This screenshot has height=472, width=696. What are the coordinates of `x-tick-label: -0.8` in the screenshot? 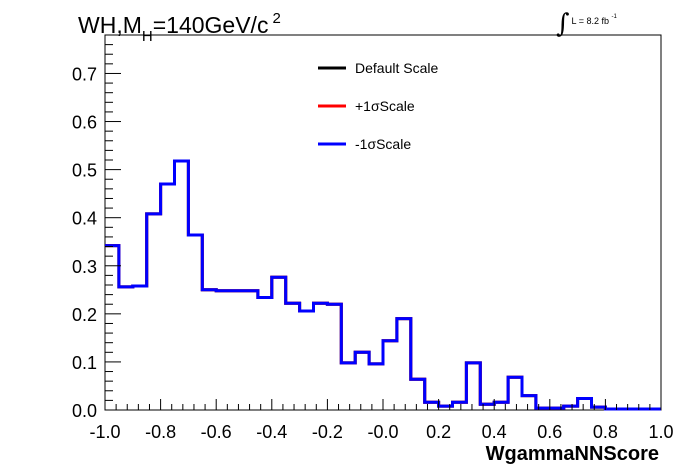 It's located at (160, 432).